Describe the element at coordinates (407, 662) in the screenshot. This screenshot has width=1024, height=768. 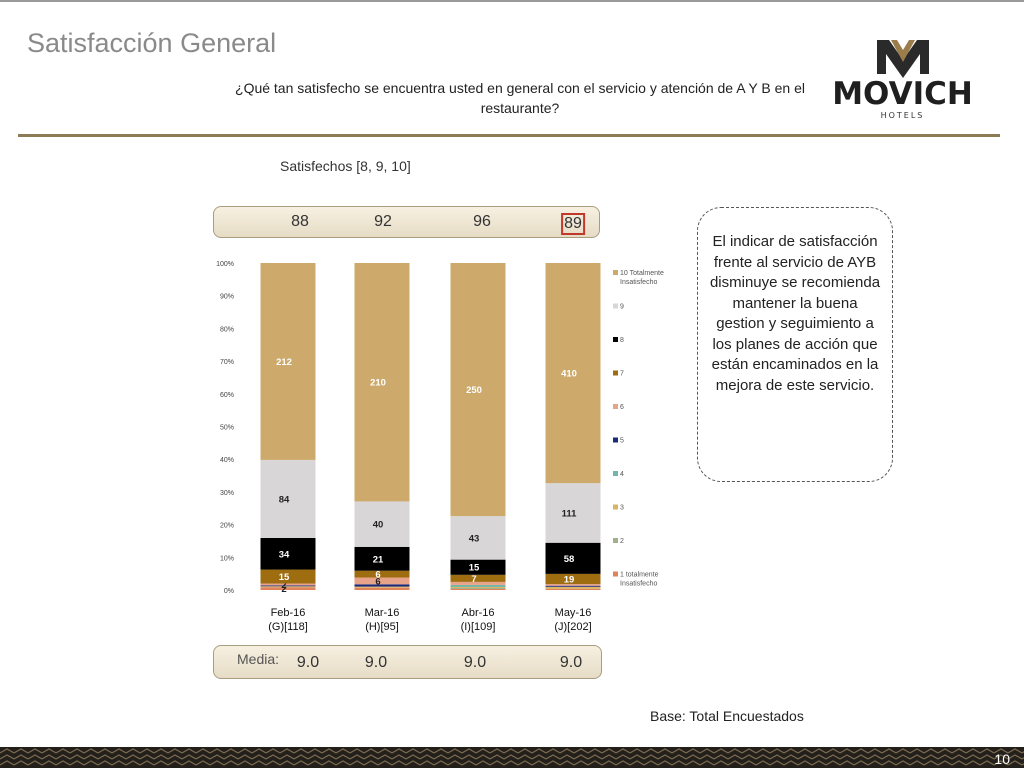
I see `media-summary-band: Media: 9.0 9.0 9.0 9.0` at that location.